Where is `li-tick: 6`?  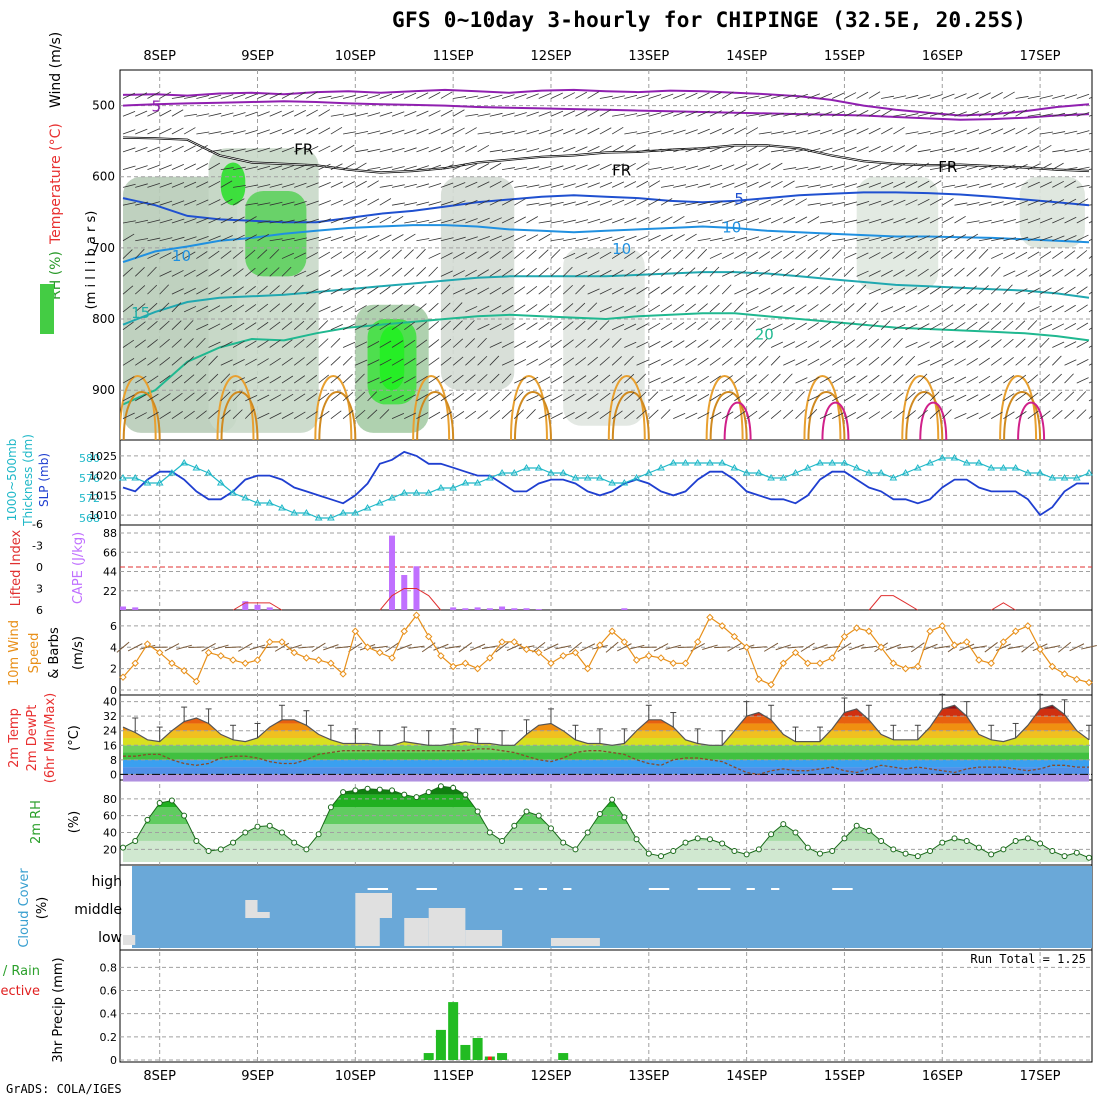
li-tick: 6 is located at coordinates (39, 610).